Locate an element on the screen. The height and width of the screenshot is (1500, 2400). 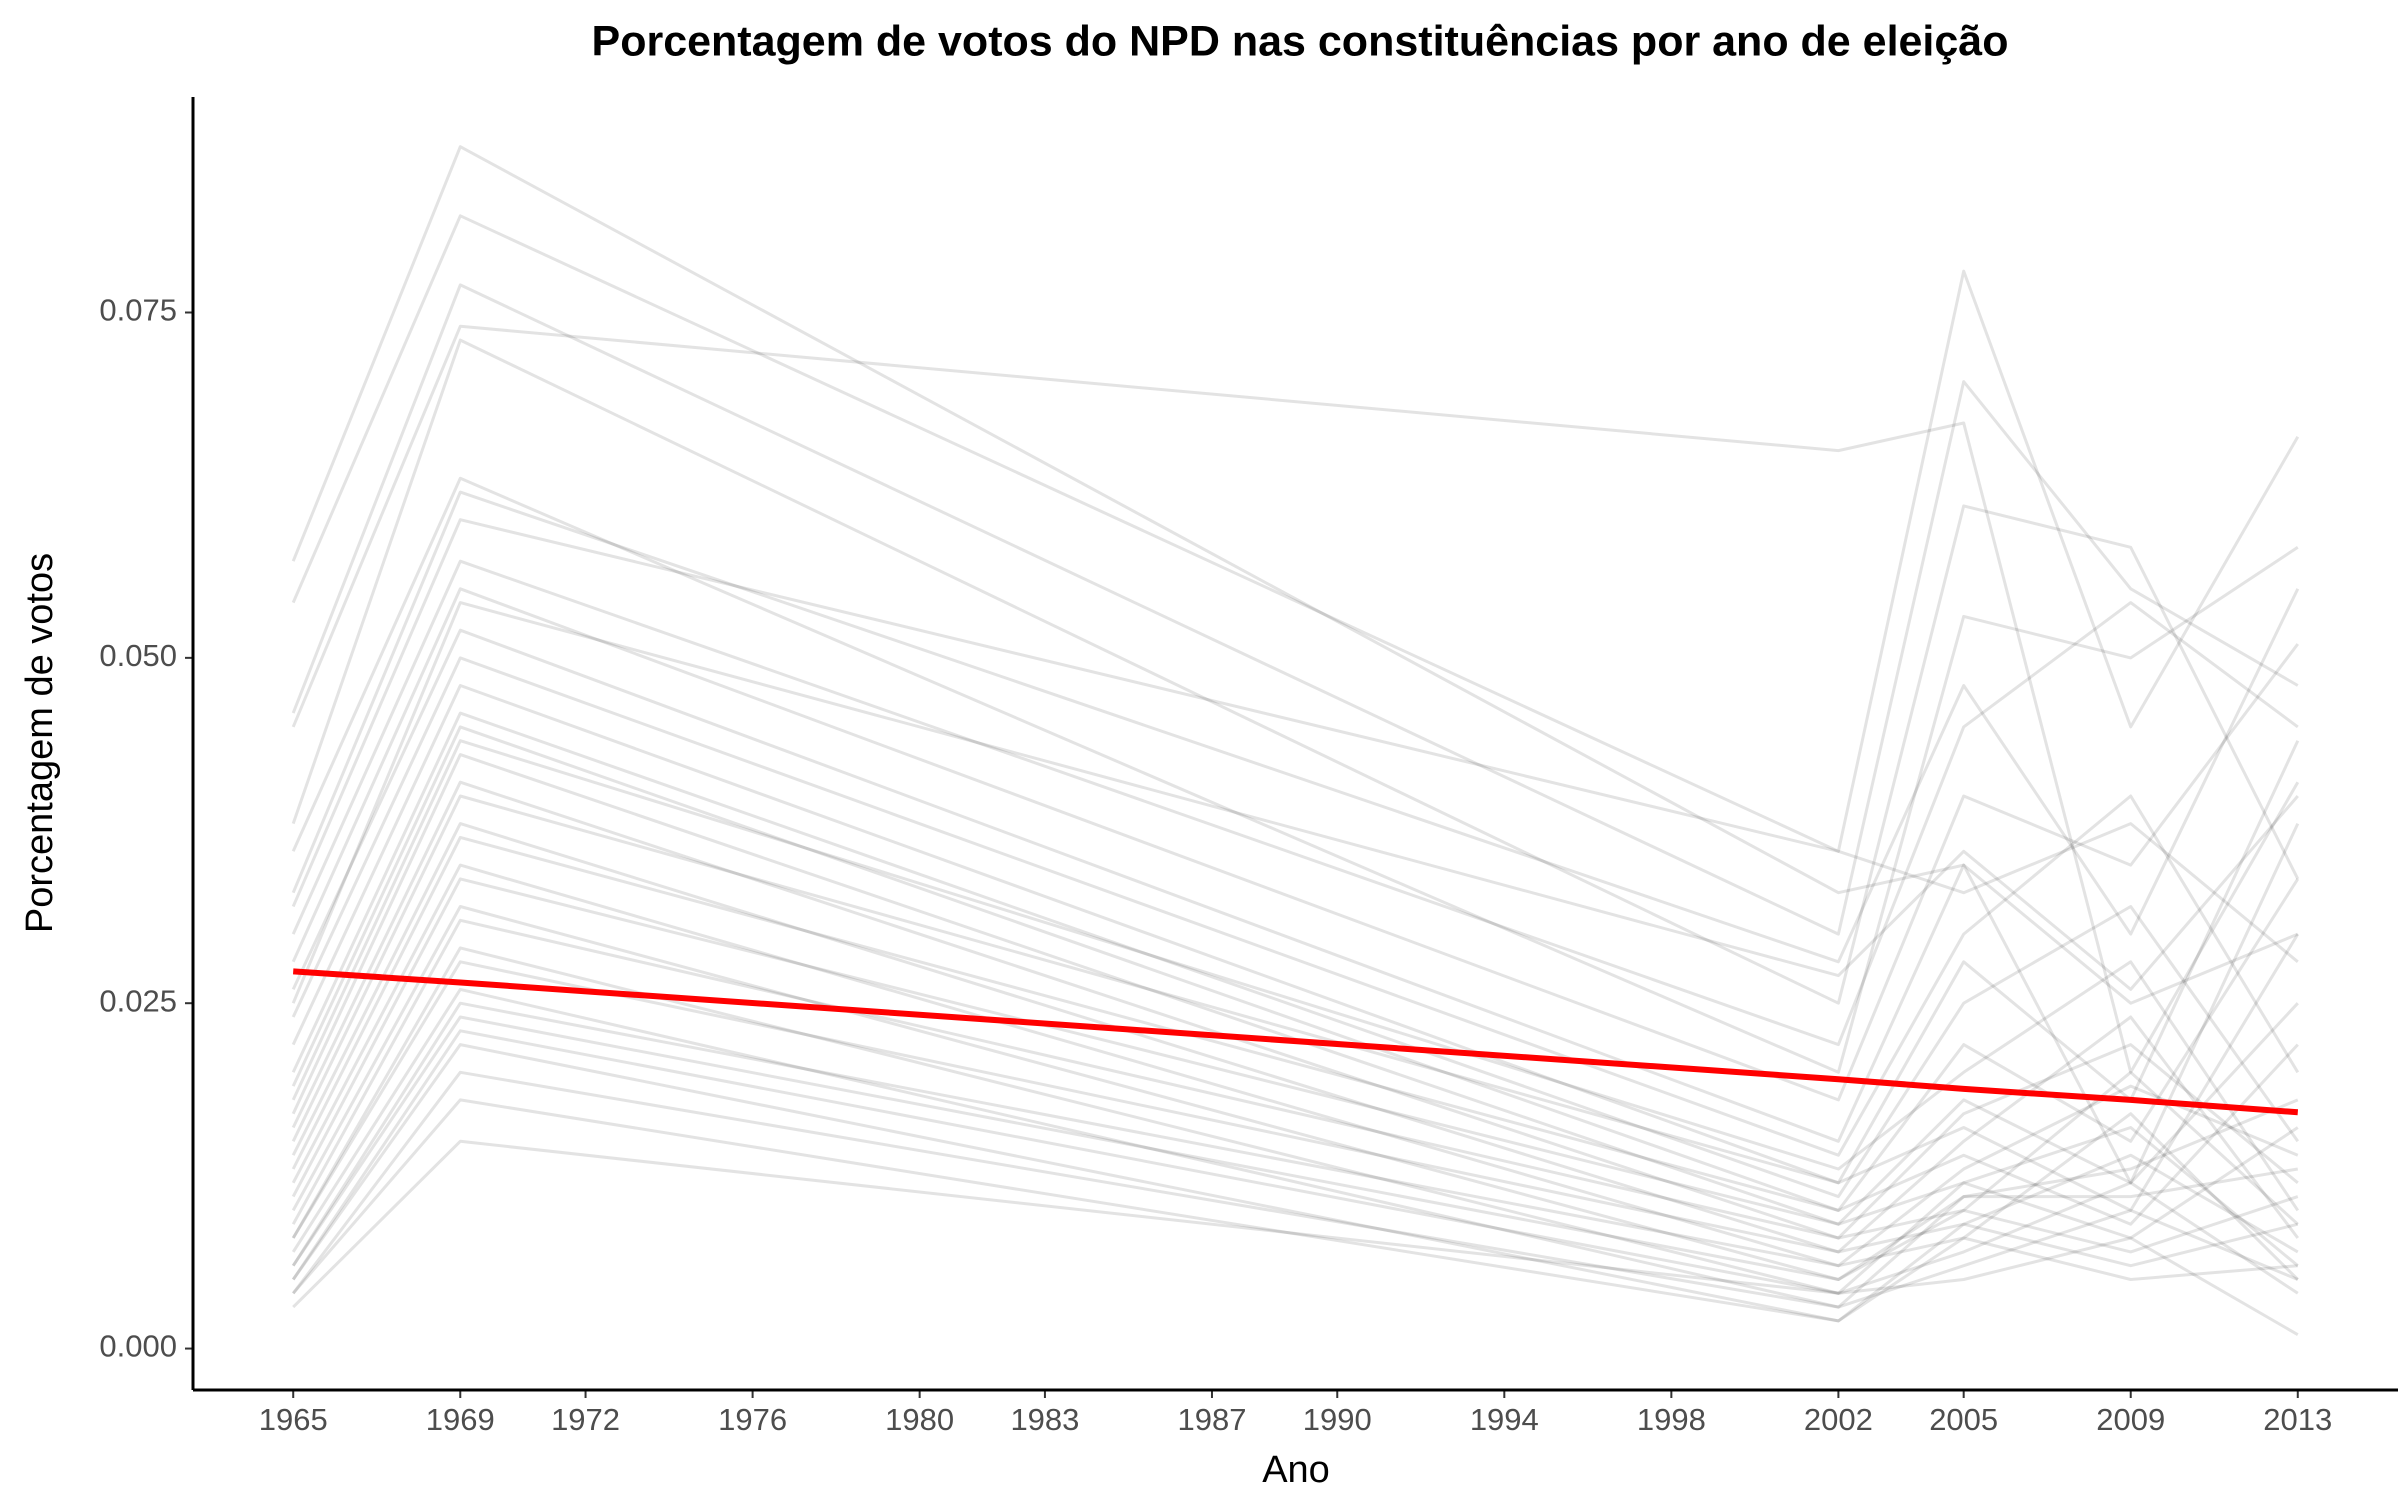
y-axis-title: Porcentagem de votos is located at coordinates (40, 743).